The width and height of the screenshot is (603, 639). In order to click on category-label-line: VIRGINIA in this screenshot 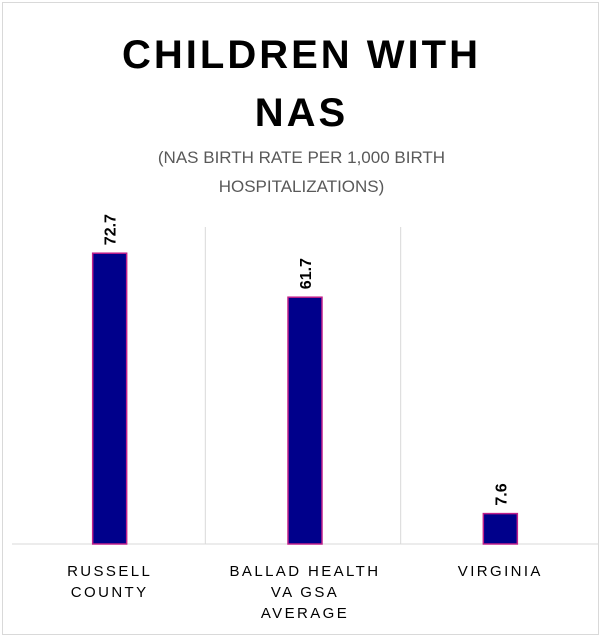, I will do `click(500, 571)`.